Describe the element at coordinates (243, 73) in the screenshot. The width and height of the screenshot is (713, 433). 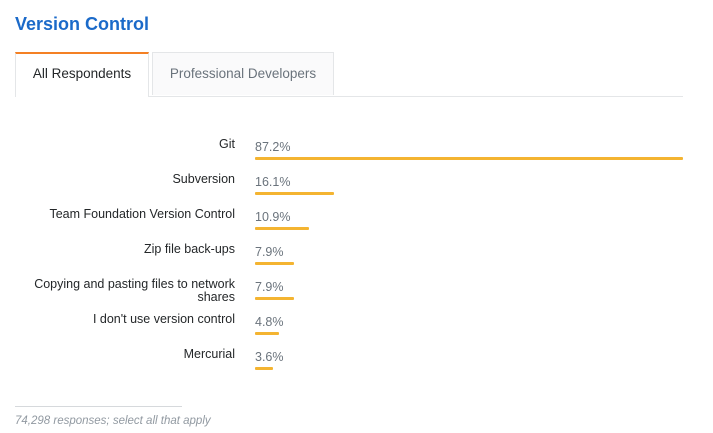
I see `tab-professional-developers: Professional Developers` at that location.